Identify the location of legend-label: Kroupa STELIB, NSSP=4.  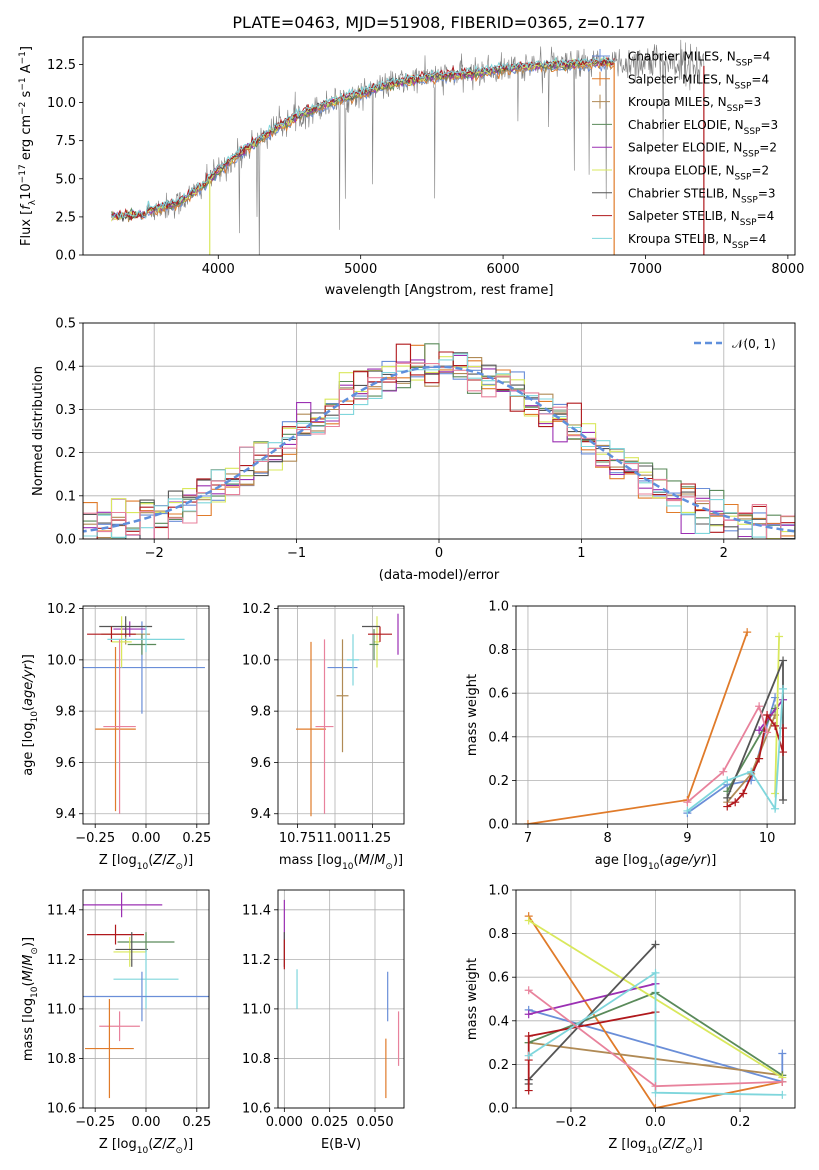
(697, 241).